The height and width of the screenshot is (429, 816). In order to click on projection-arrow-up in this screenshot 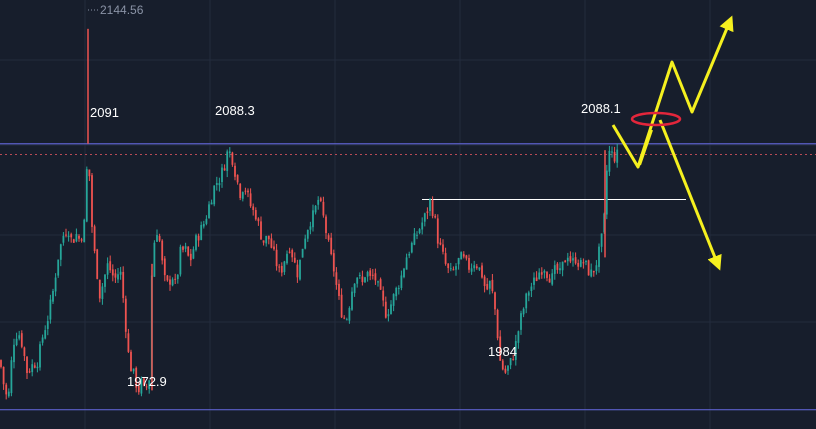, I will do `click(672, 92)`.